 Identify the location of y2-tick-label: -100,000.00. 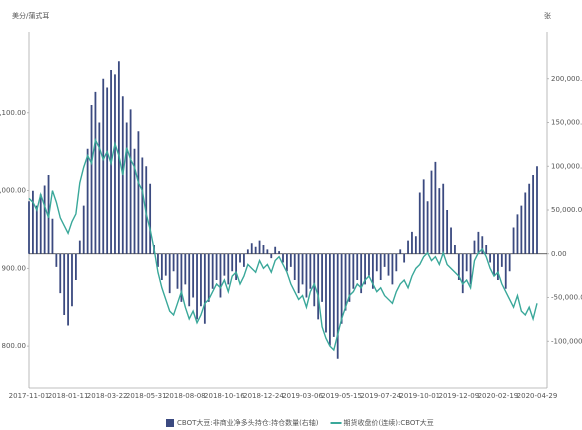
(566, 341).